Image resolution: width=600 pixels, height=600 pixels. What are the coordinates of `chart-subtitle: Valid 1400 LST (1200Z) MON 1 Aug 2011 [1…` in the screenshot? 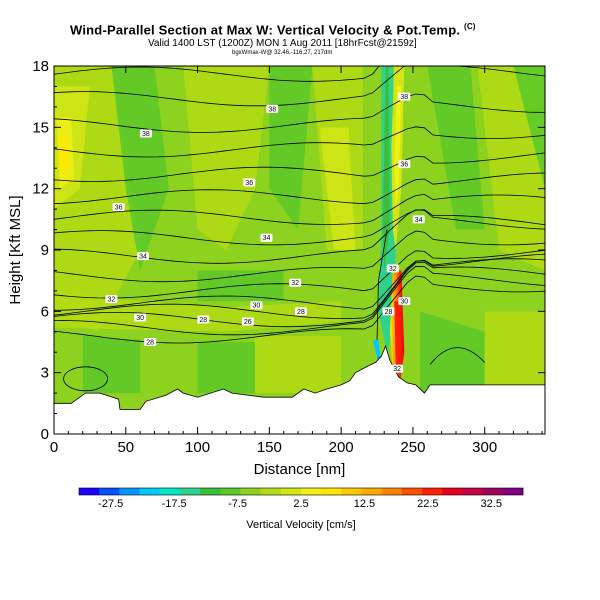 It's located at (282, 43).